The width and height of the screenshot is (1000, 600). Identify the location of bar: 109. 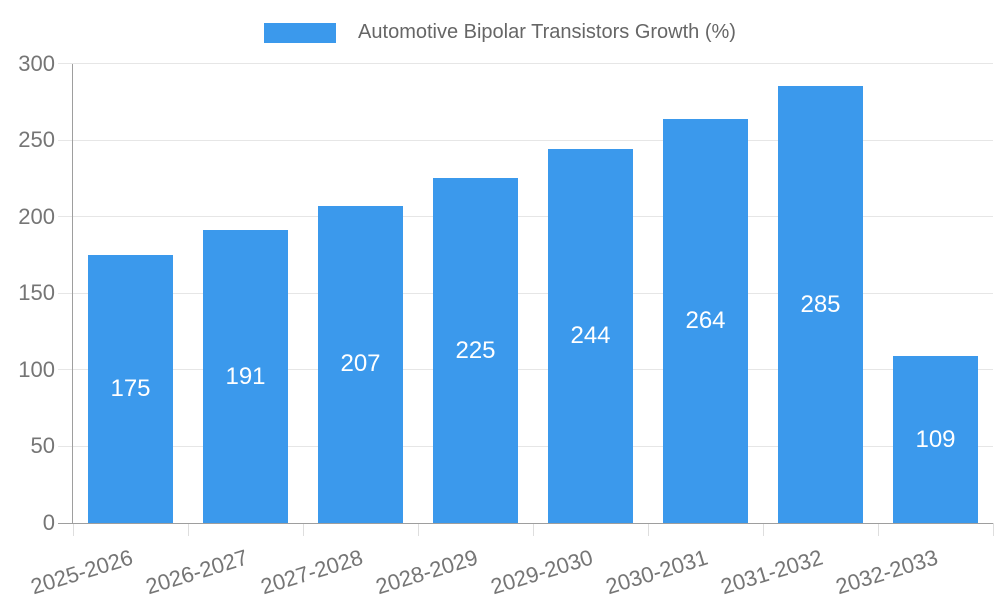
(935, 439).